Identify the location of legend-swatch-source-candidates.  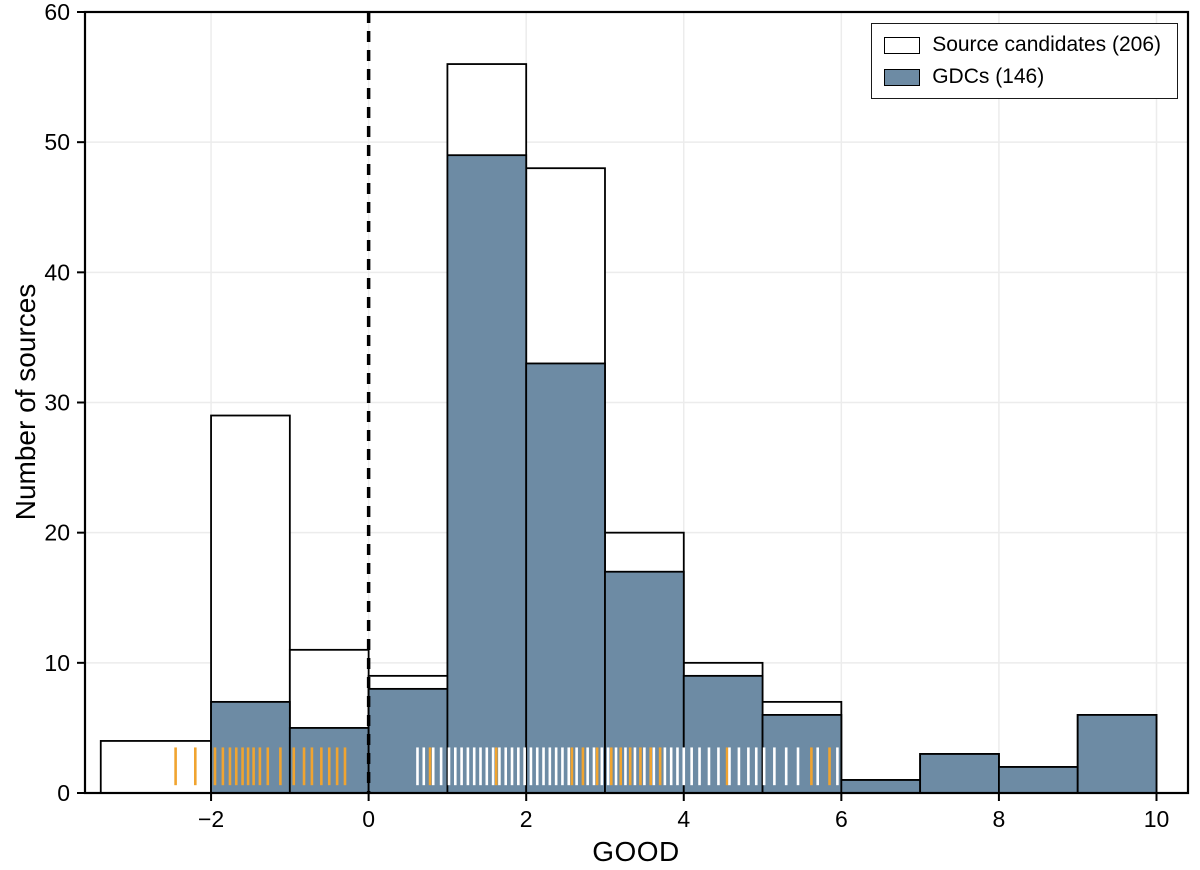
(902, 45).